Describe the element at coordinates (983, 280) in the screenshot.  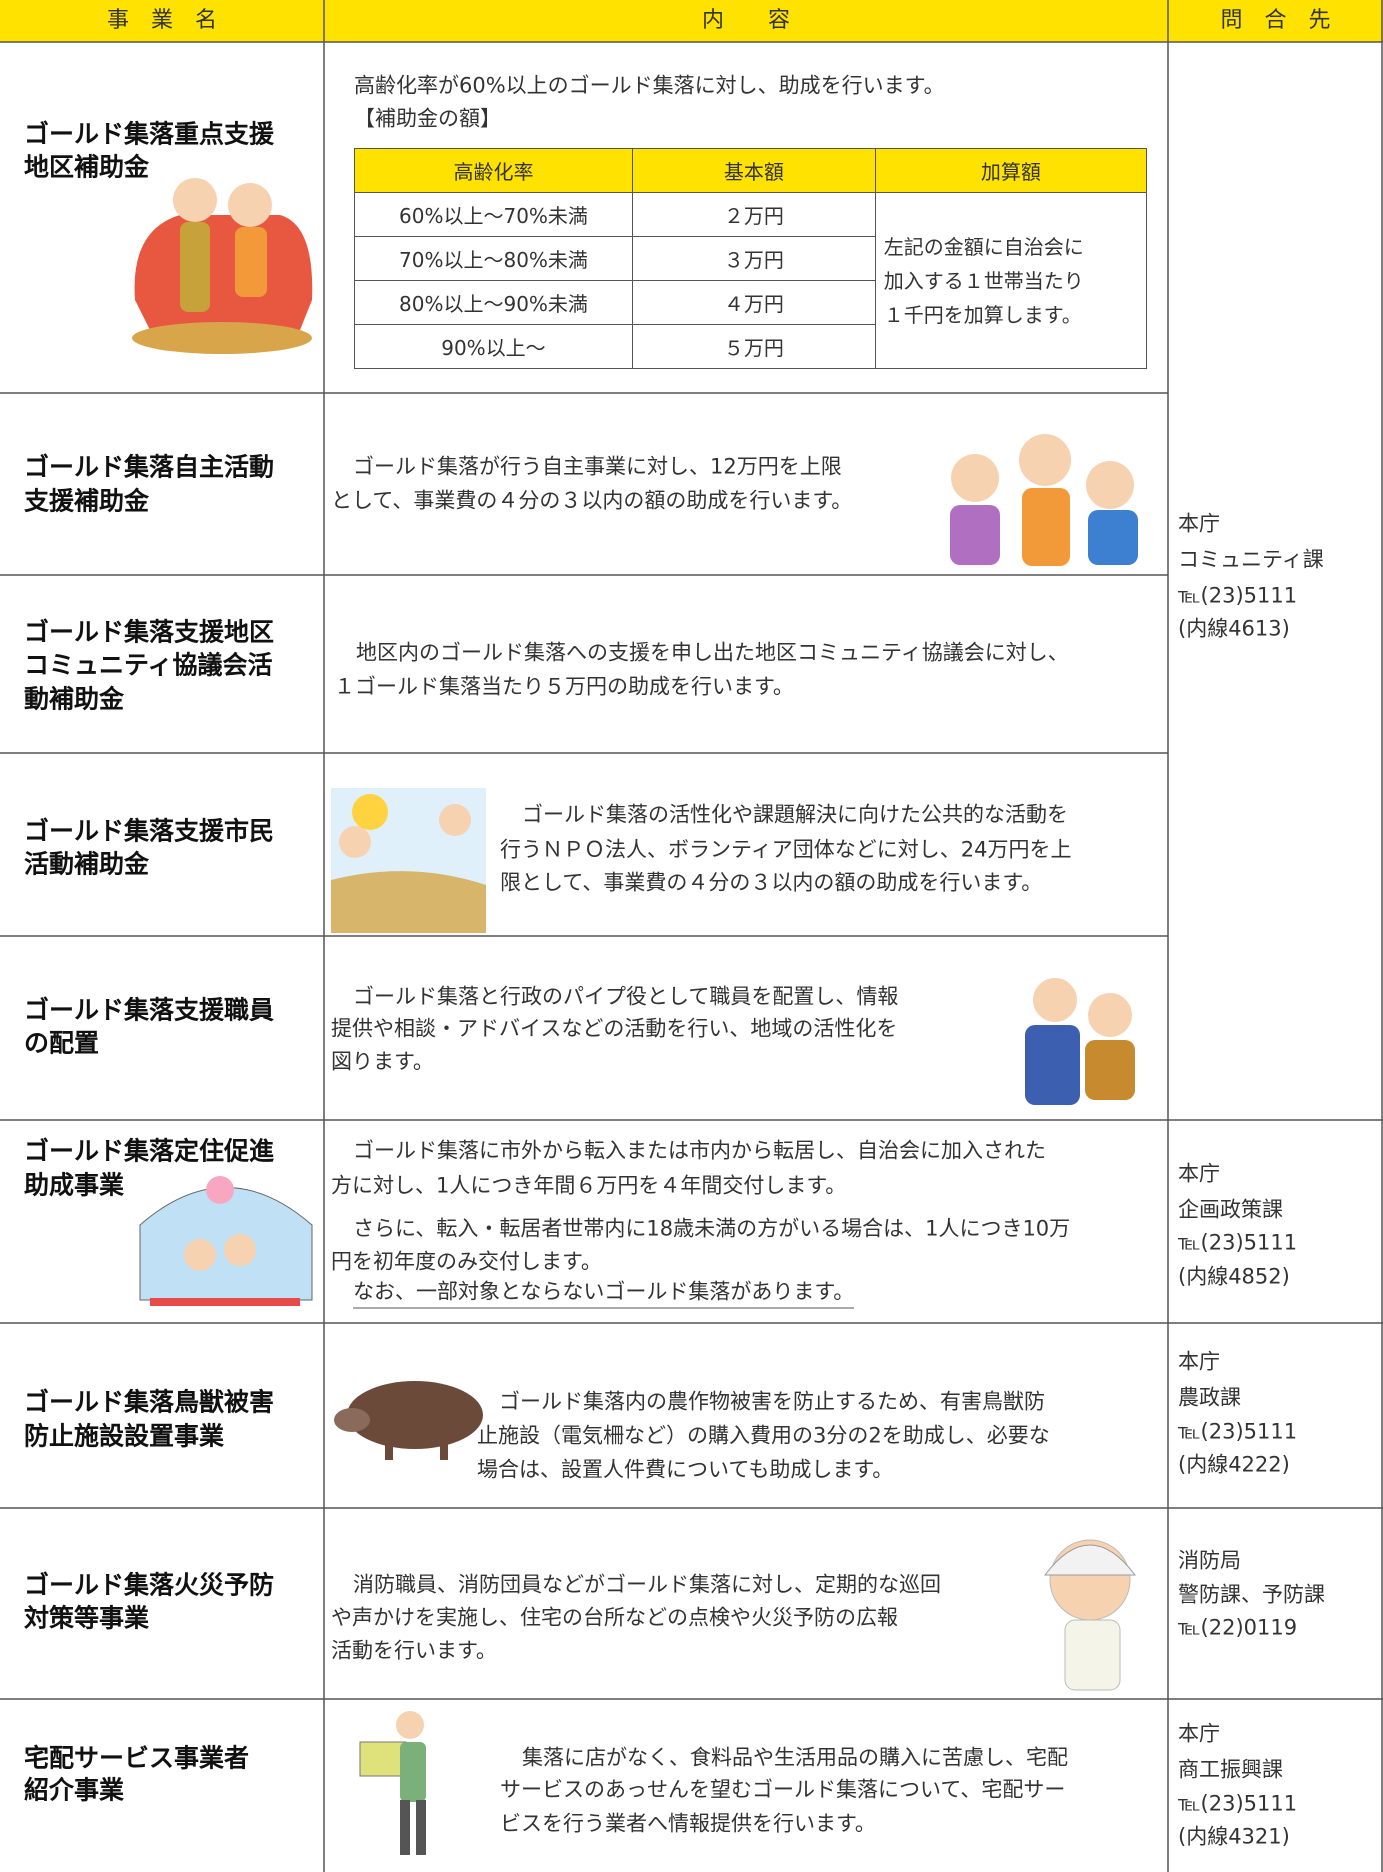
I see `addition-line: 加入する１世帯当たり` at that location.